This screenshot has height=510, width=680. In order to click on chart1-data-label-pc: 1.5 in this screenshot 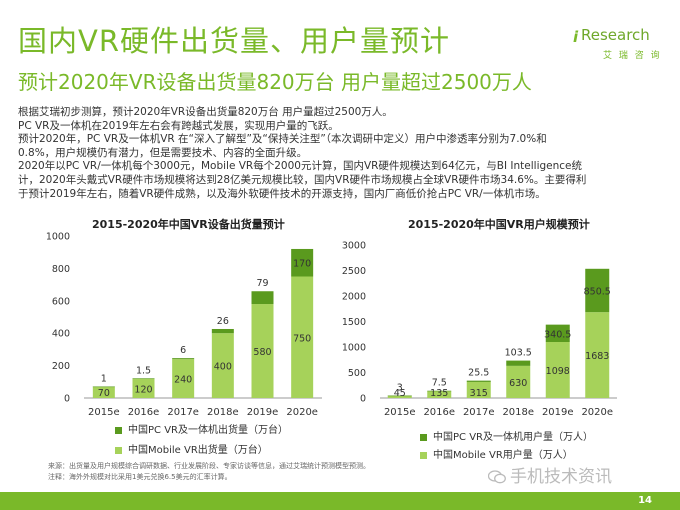, I will do `click(143, 370)`.